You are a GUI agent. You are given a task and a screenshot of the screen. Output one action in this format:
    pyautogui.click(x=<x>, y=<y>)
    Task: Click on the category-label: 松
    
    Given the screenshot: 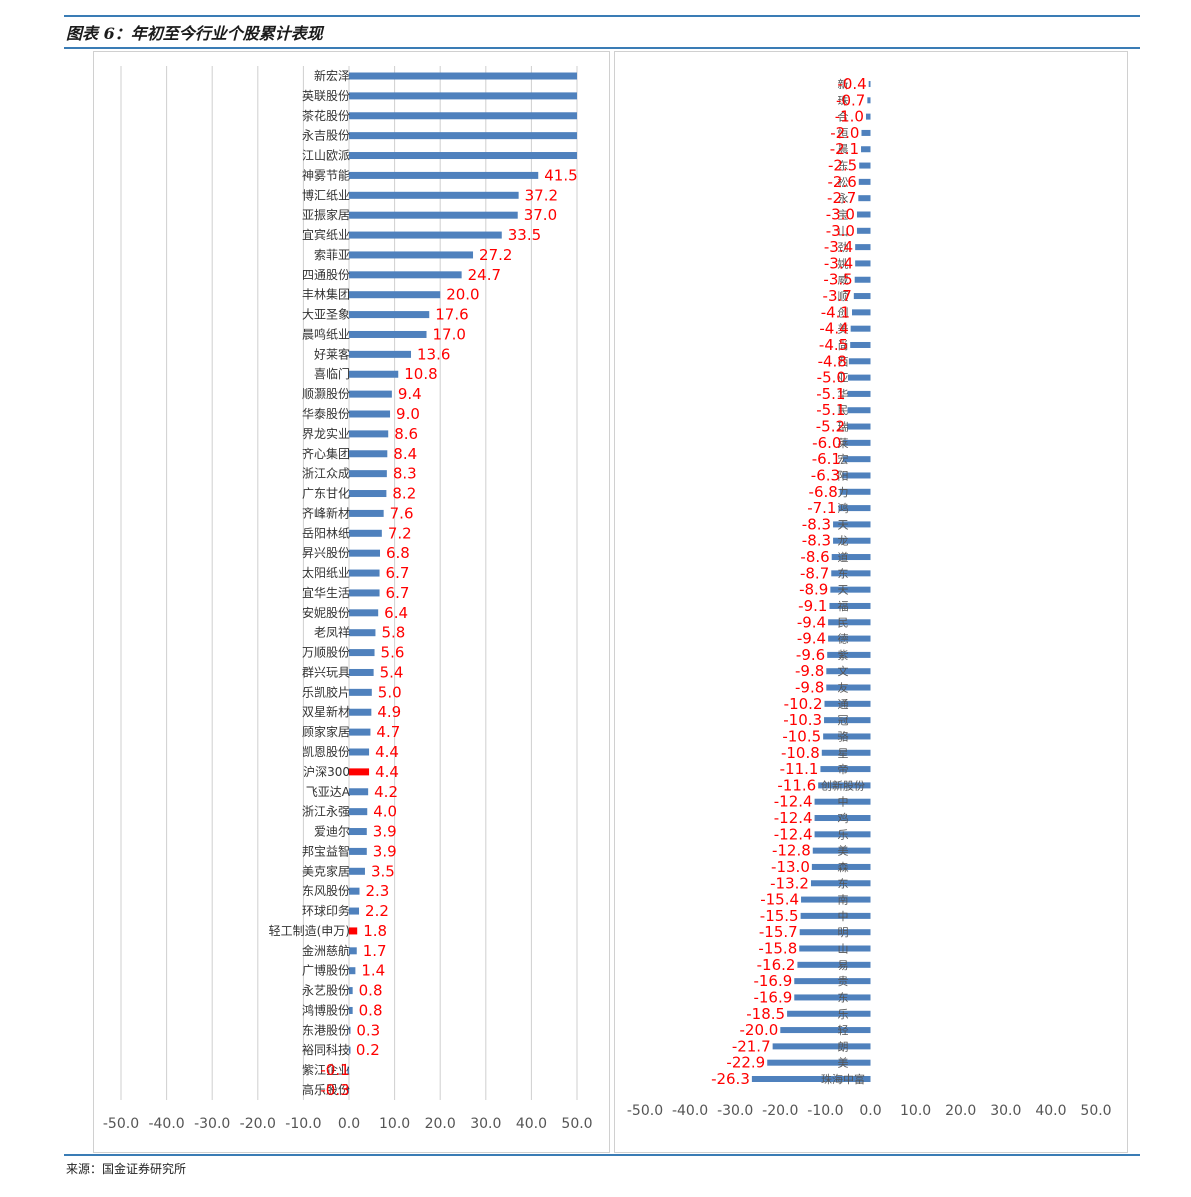 What is the action you would take?
    pyautogui.click(x=843, y=182)
    